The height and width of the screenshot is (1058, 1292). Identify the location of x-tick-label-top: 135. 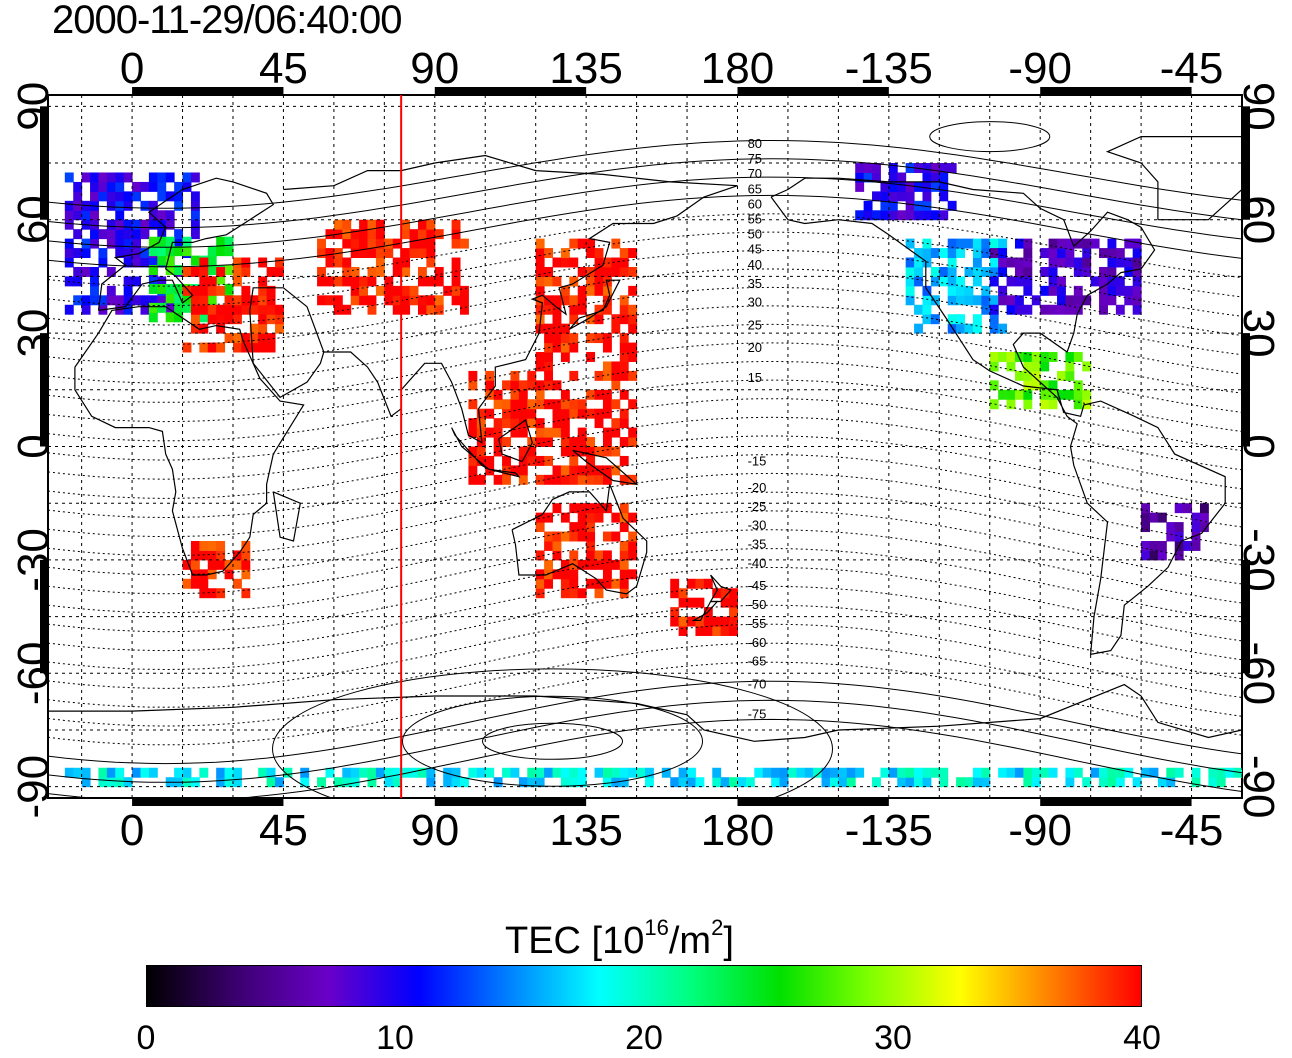
(585, 68).